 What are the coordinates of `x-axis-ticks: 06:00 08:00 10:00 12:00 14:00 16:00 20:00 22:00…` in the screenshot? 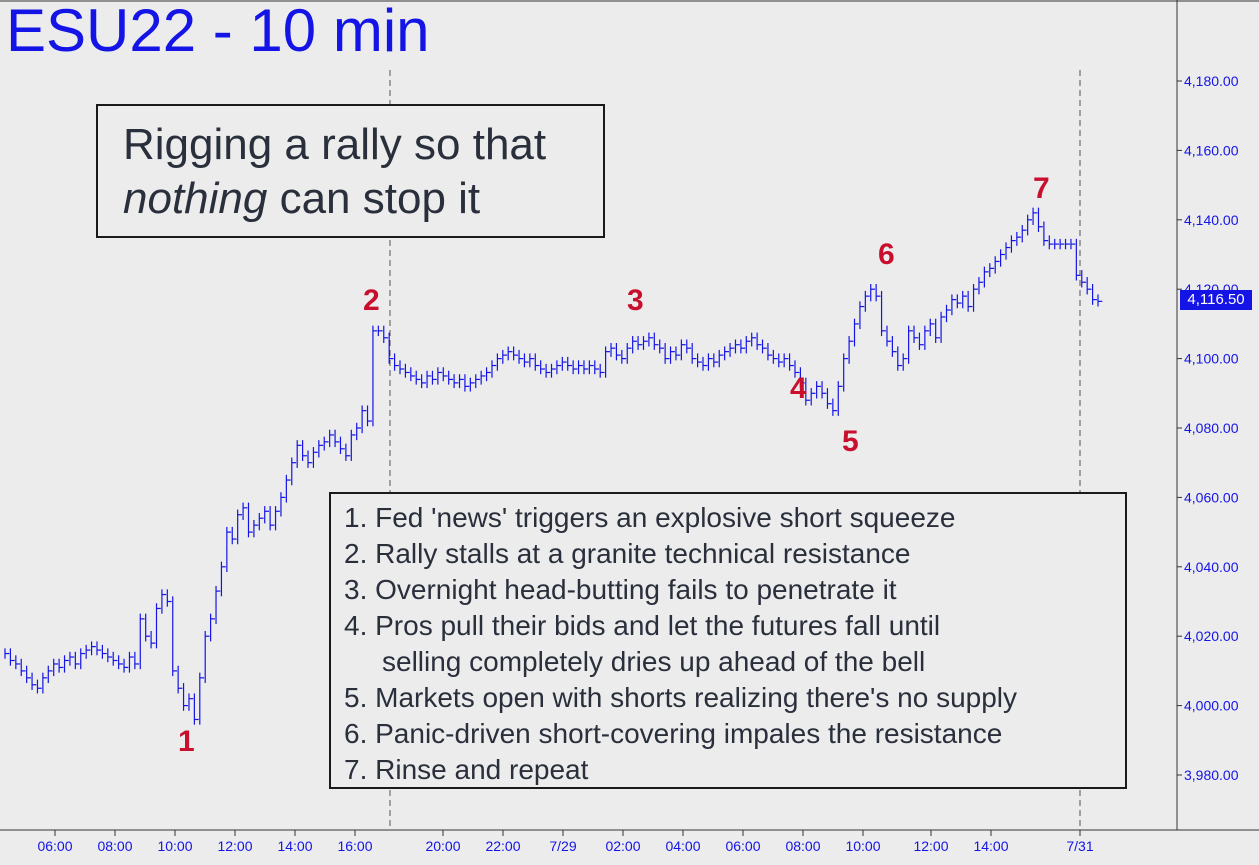 It's located at (565, 842).